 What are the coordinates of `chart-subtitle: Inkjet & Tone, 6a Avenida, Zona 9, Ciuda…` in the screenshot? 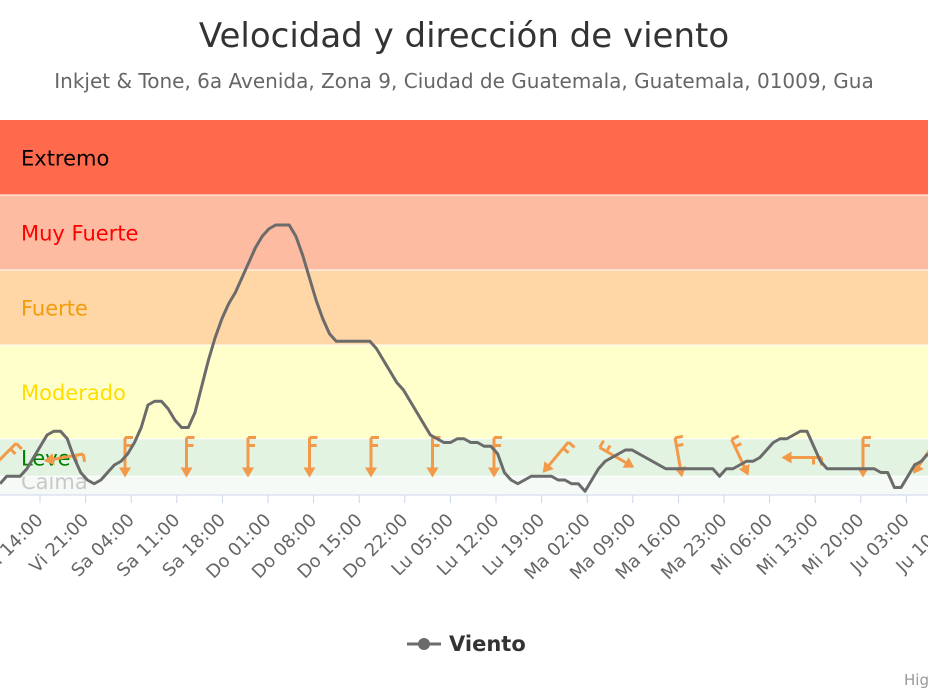 It's located at (463, 81).